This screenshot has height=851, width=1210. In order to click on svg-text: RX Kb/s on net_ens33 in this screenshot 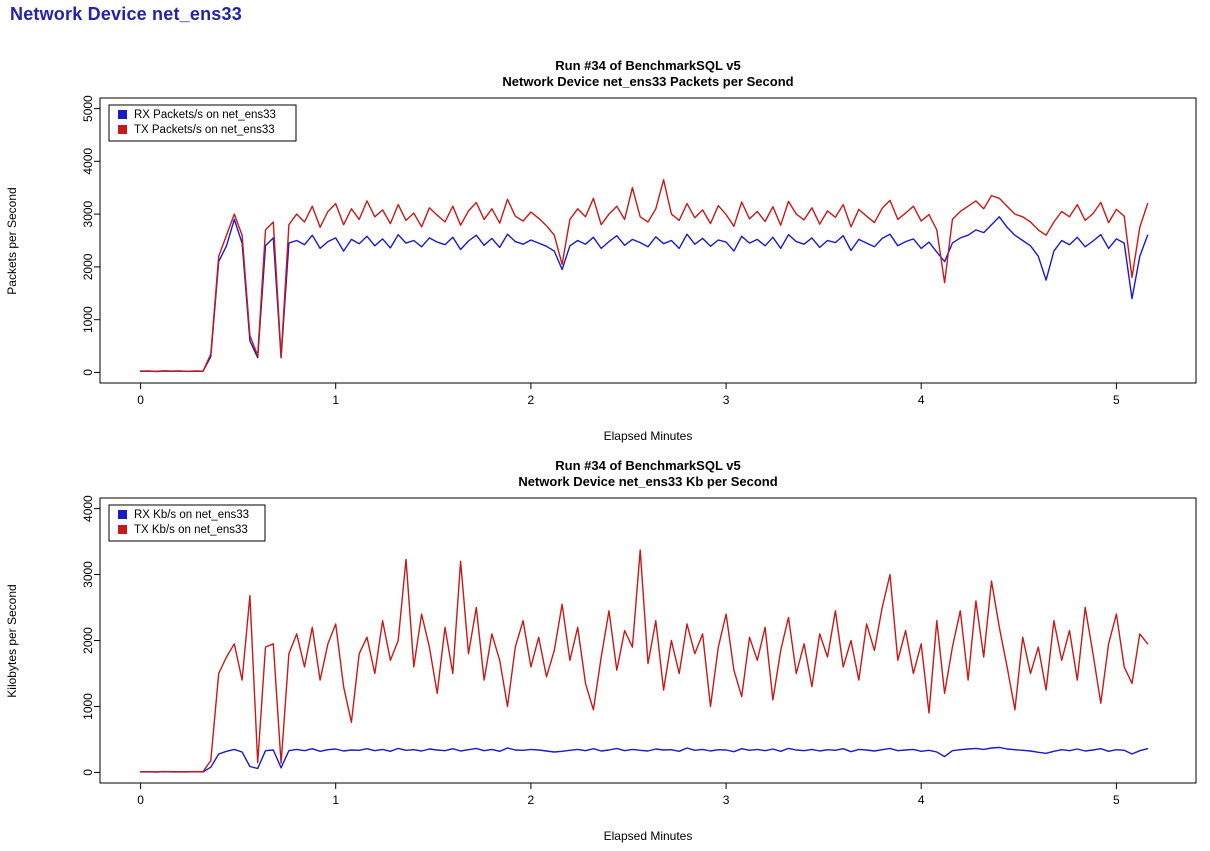, I will do `click(191, 515)`.